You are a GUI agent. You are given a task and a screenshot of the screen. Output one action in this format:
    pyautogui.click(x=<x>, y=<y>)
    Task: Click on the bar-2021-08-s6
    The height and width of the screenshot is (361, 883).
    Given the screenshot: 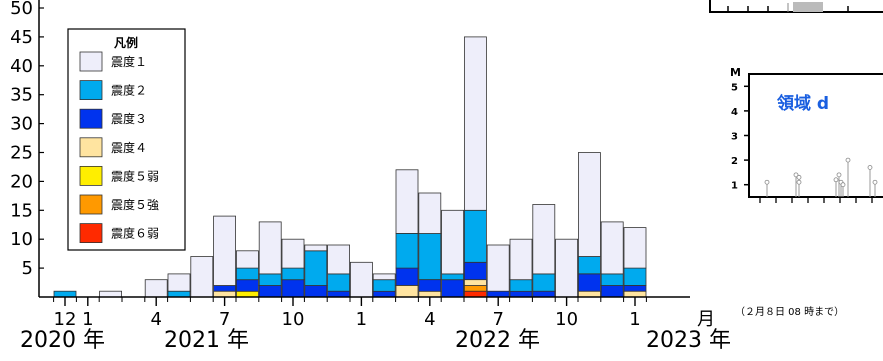 What is the action you would take?
    pyautogui.click(x=247, y=259)
    